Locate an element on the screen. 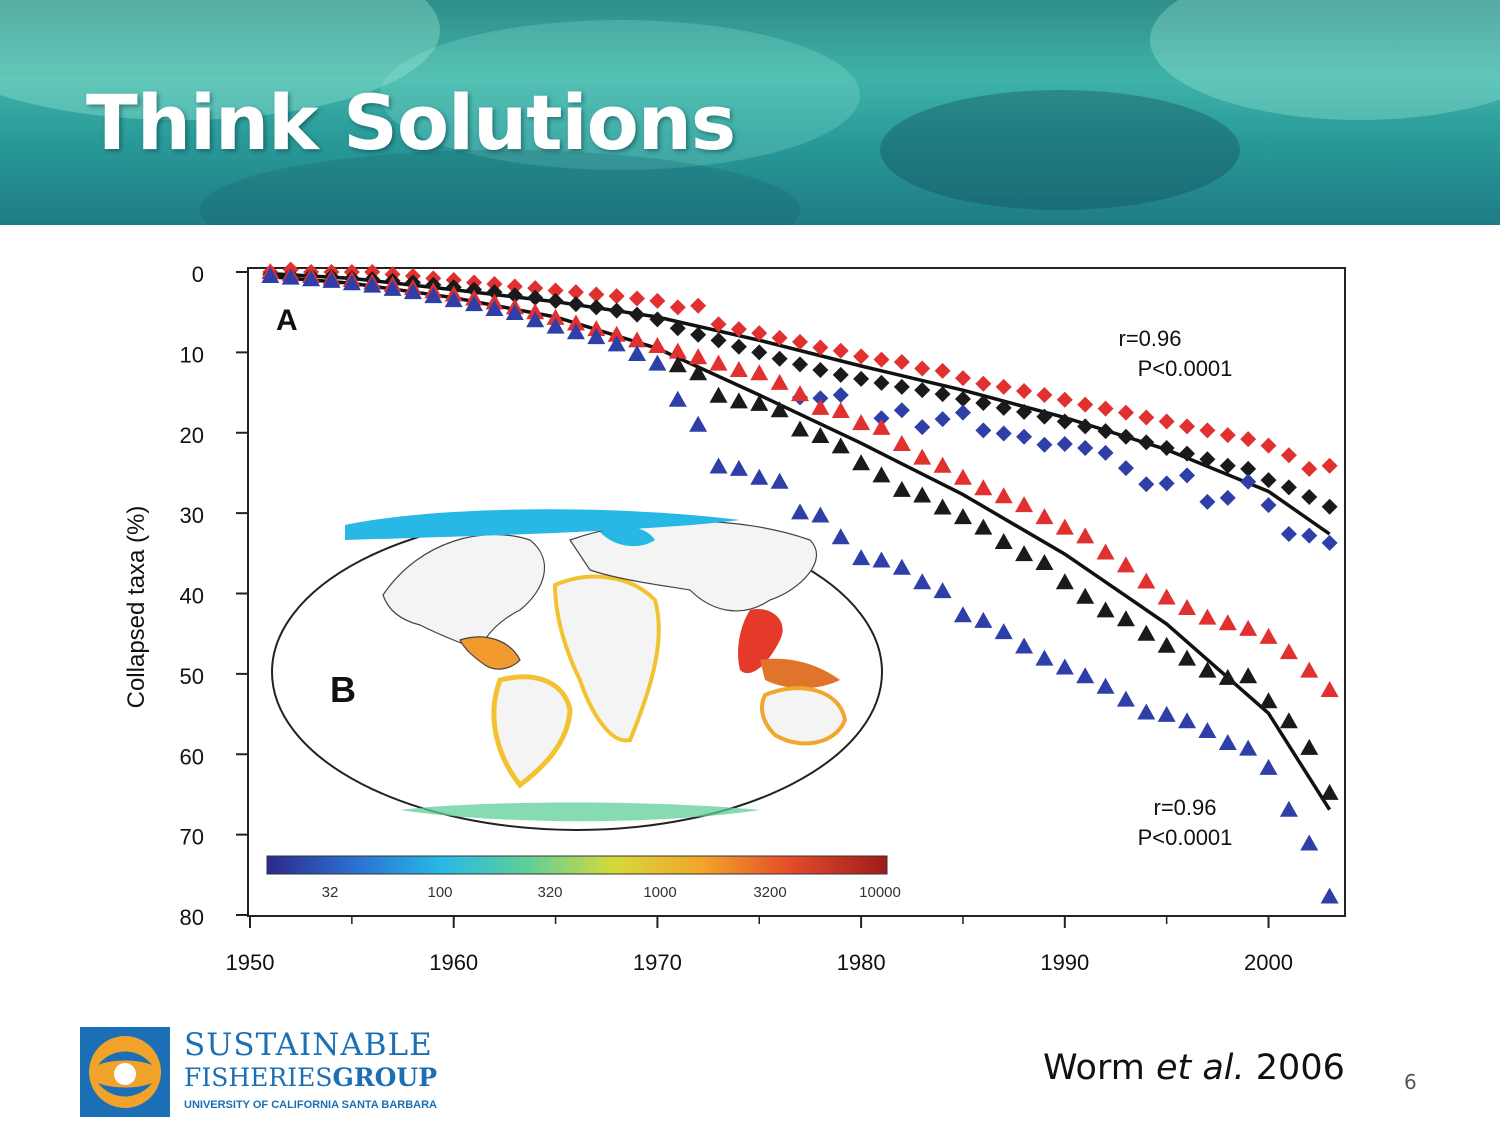  citation-year: 2006 is located at coordinates (1294, 1068).